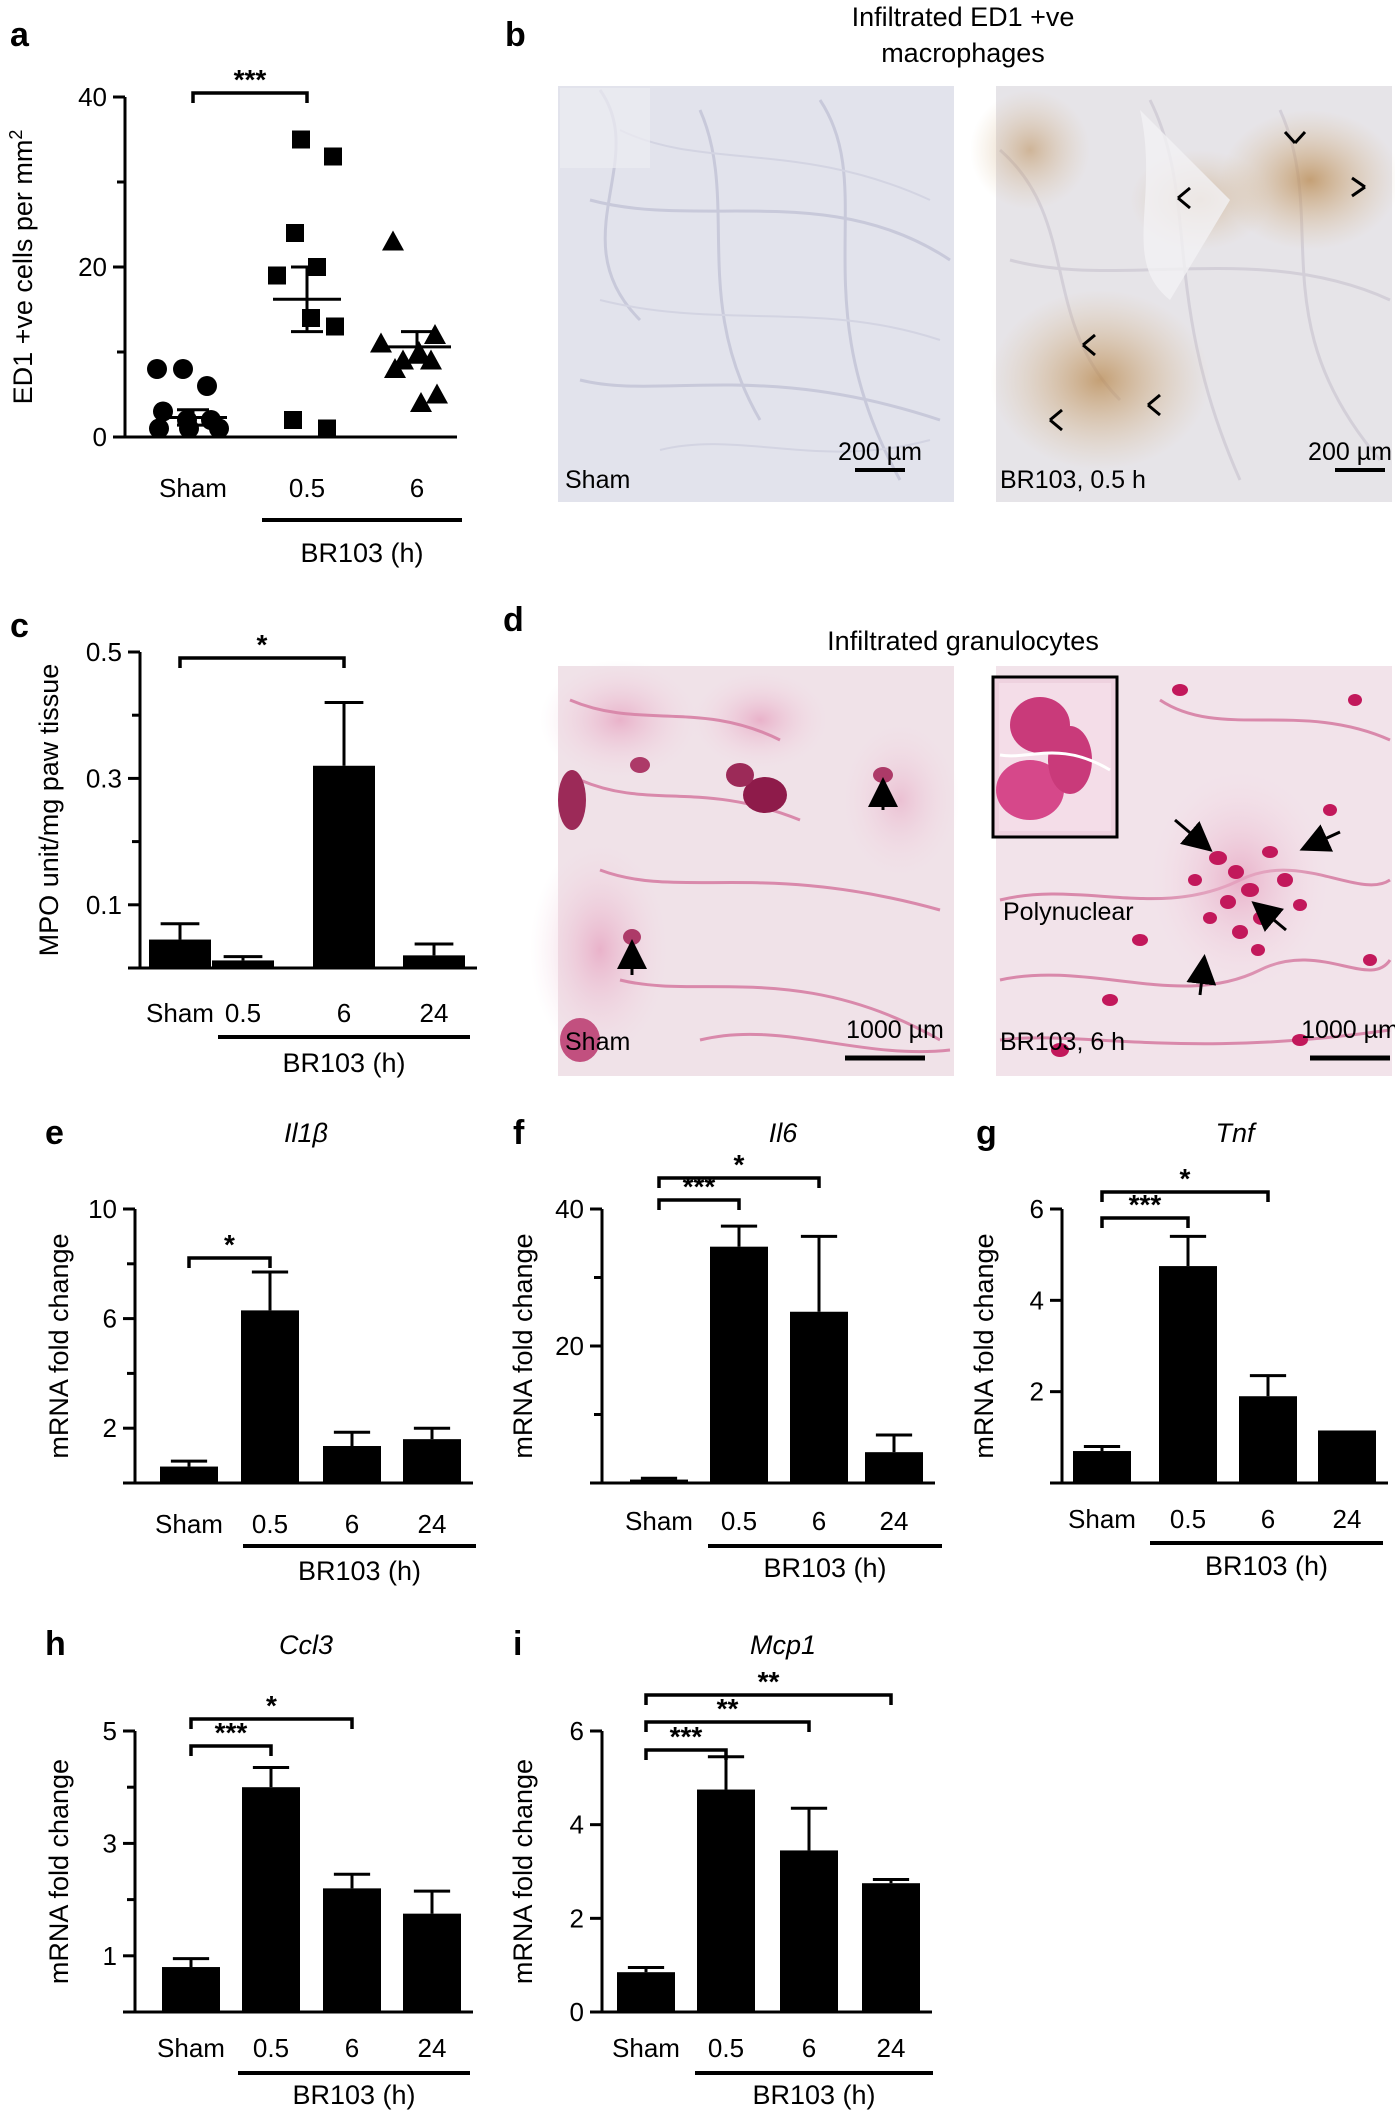  Describe the element at coordinates (23, 272) in the screenshot. I see `y-axis-label-text: ED1 +ve cells per mm` at that location.